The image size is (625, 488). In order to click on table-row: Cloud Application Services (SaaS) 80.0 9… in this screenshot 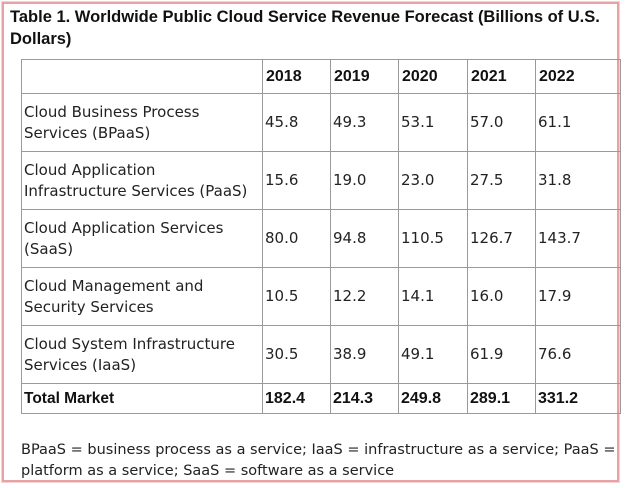, I will do `click(321, 238)`.